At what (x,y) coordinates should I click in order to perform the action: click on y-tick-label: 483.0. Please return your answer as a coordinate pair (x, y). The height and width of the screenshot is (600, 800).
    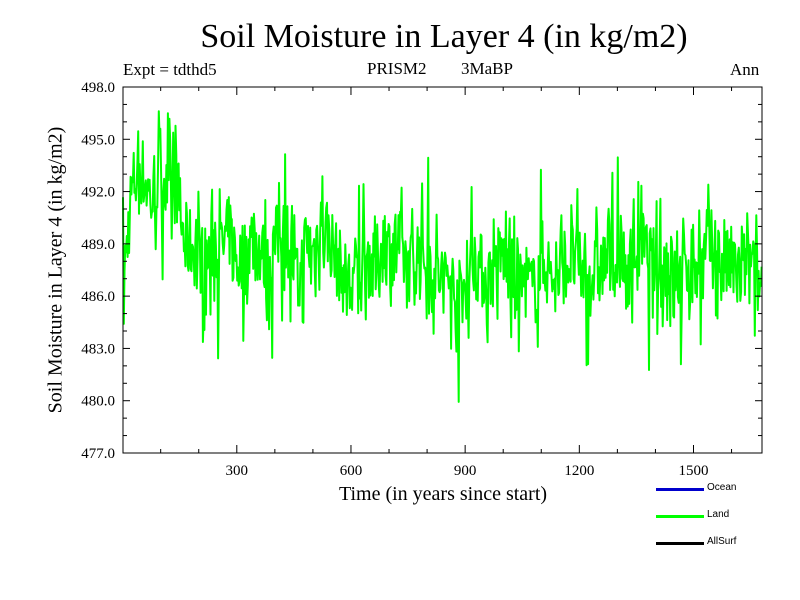
    Looking at the image, I should click on (98, 349).